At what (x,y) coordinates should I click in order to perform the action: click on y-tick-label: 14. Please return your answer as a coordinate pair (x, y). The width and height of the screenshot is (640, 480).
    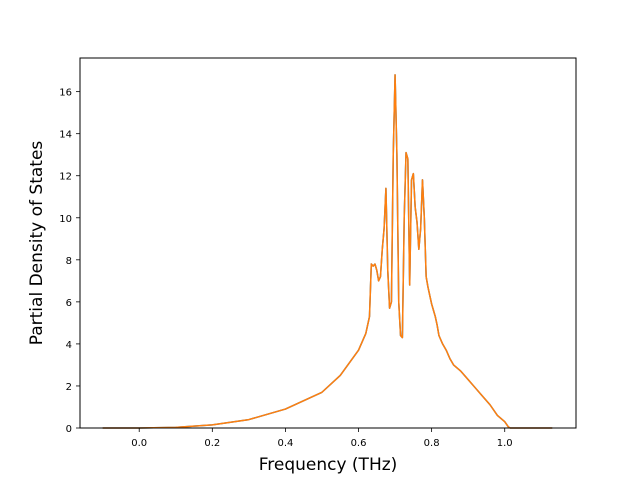
    Looking at the image, I should click on (65, 135).